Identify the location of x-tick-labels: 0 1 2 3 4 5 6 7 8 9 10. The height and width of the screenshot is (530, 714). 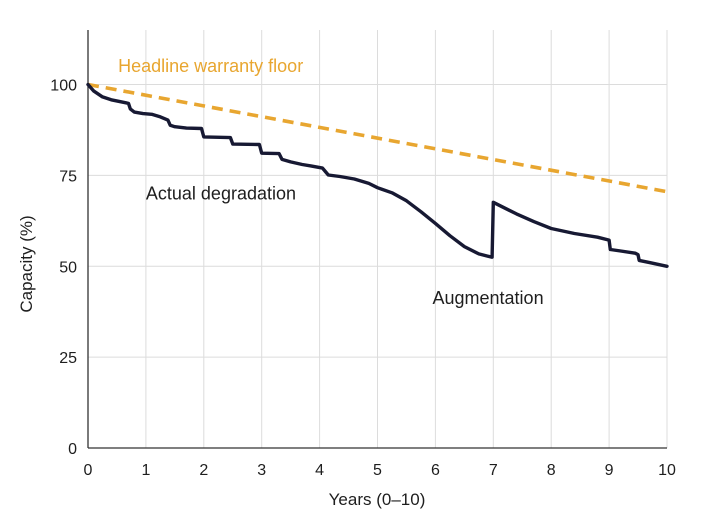
(380, 470).